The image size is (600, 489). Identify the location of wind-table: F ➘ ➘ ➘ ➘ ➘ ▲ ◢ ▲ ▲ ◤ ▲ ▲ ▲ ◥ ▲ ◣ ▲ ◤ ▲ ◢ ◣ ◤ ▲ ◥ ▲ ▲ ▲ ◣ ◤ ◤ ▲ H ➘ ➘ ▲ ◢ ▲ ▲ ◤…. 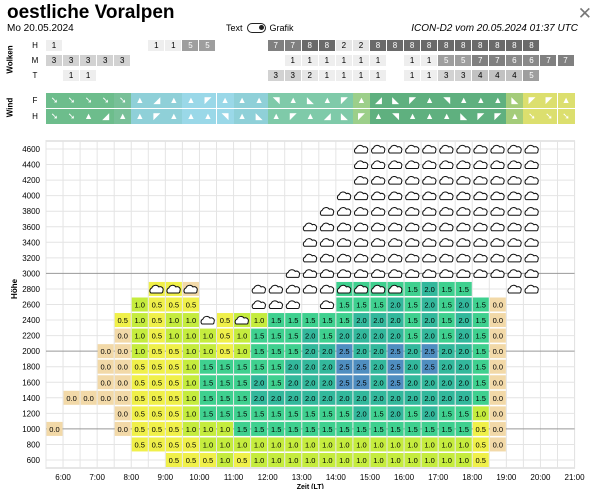
(300, 111).